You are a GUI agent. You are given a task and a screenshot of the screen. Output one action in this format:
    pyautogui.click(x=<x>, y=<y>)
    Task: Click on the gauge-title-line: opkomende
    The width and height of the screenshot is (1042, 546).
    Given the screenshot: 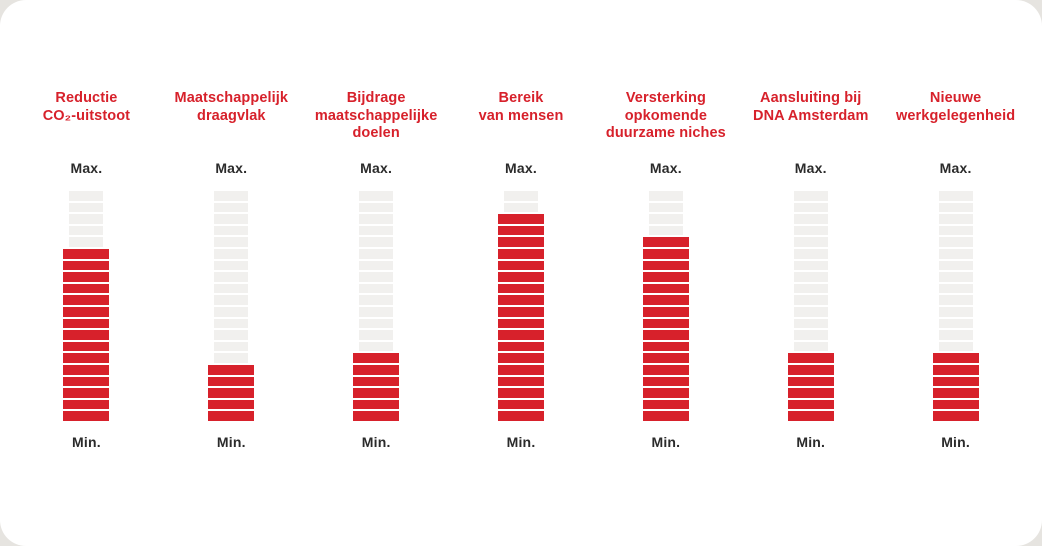 What is the action you would take?
    pyautogui.click(x=665, y=115)
    